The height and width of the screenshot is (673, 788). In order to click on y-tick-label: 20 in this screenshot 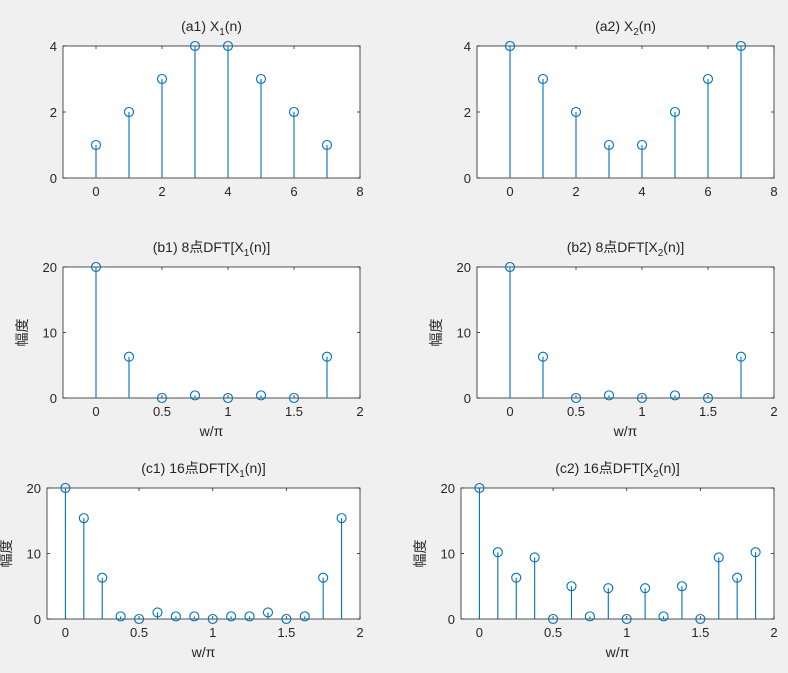, I will do `click(50, 267)`.